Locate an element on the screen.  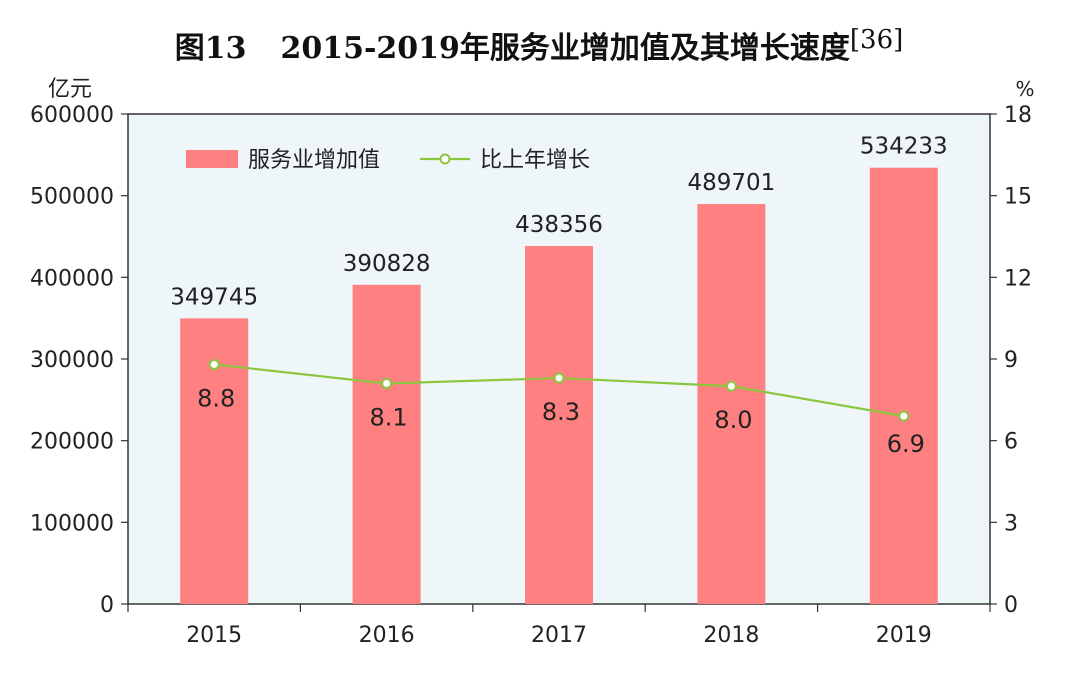
bar-value-label: 438356 is located at coordinates (559, 225).